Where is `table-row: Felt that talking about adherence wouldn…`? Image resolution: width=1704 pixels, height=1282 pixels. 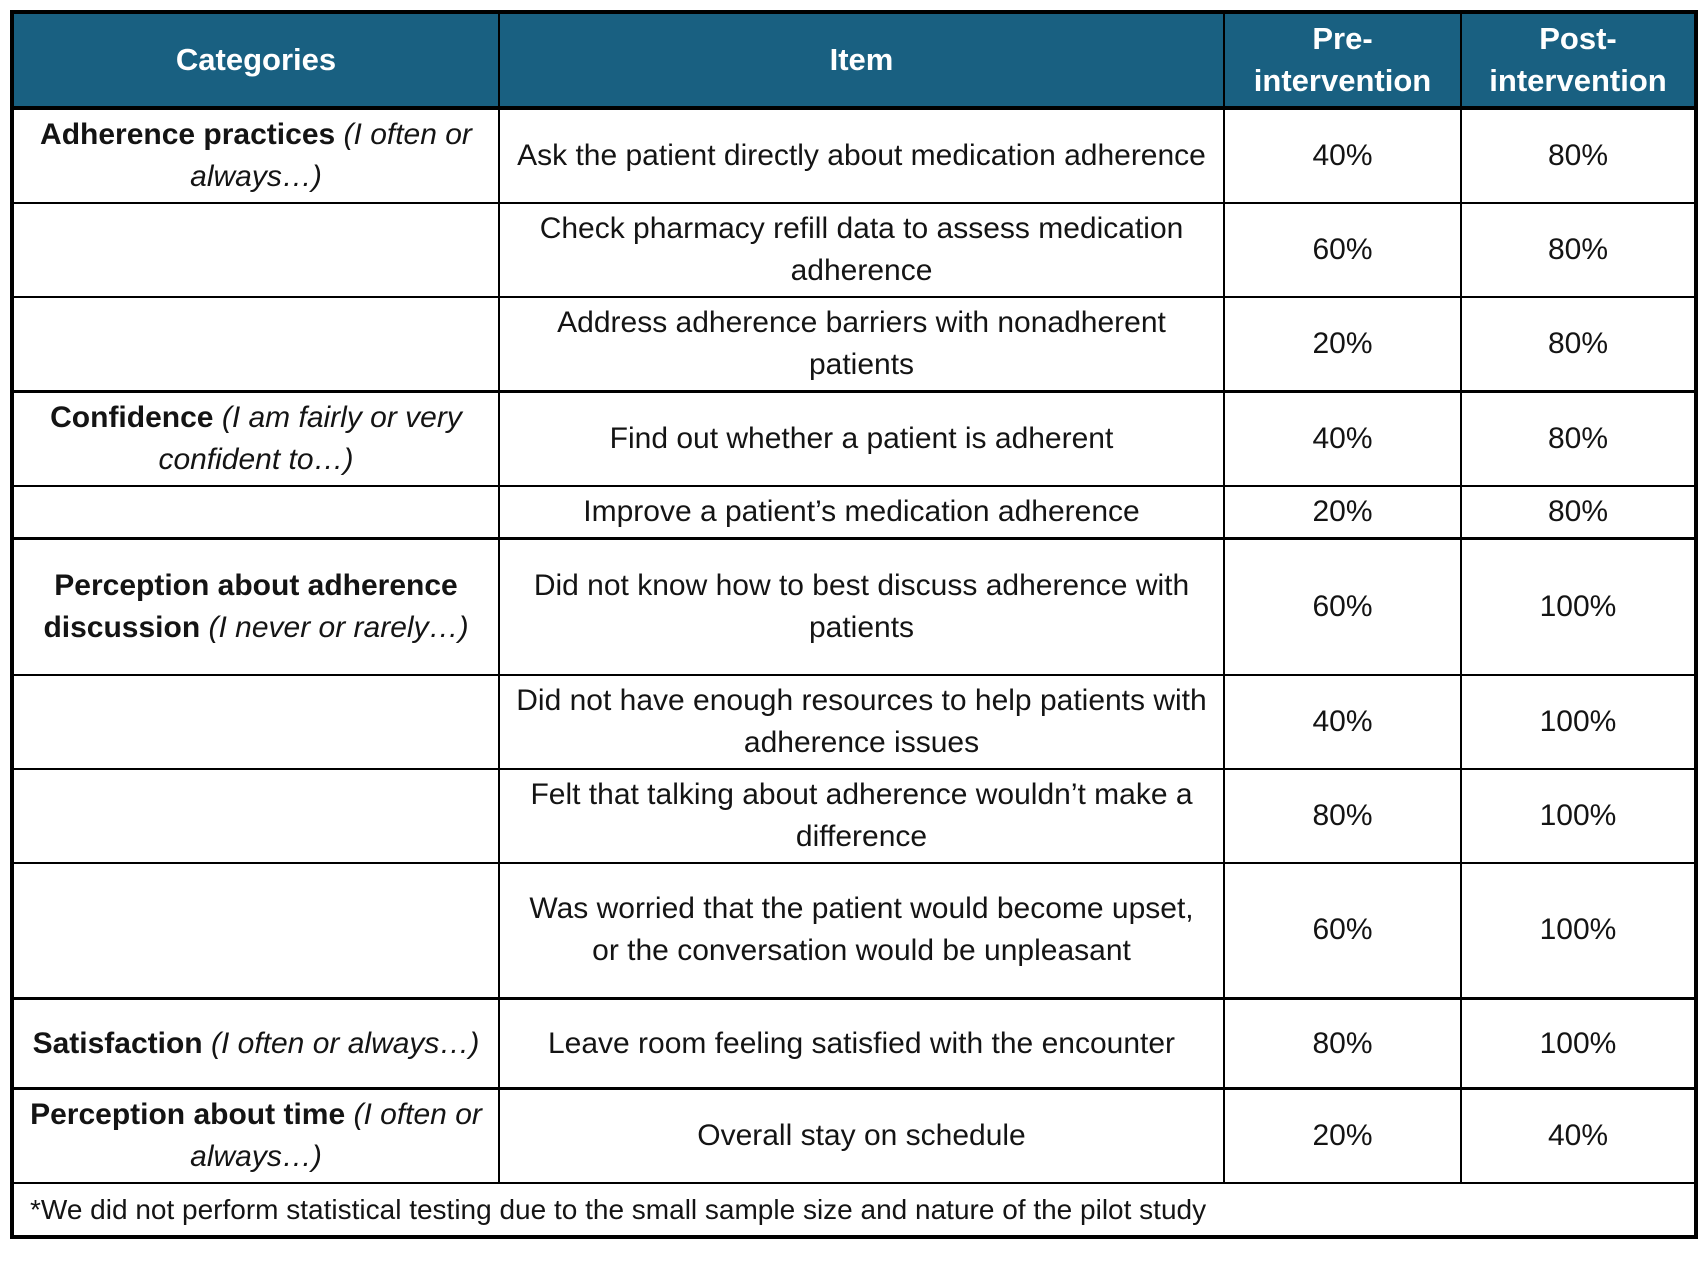
table-row: Felt that talking about adherence wouldn… is located at coordinates (854, 815).